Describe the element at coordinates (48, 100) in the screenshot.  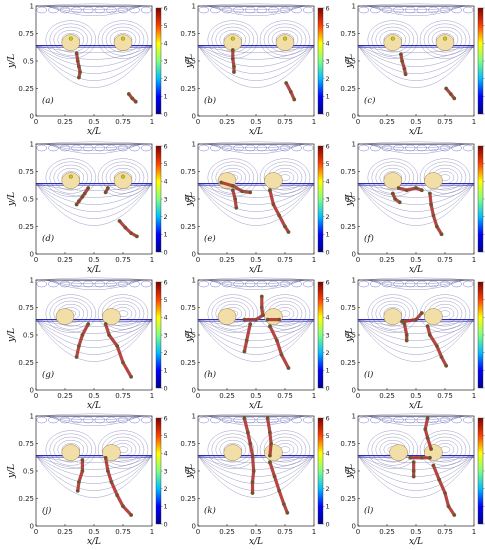
I see `panel-label: (a)` at that location.